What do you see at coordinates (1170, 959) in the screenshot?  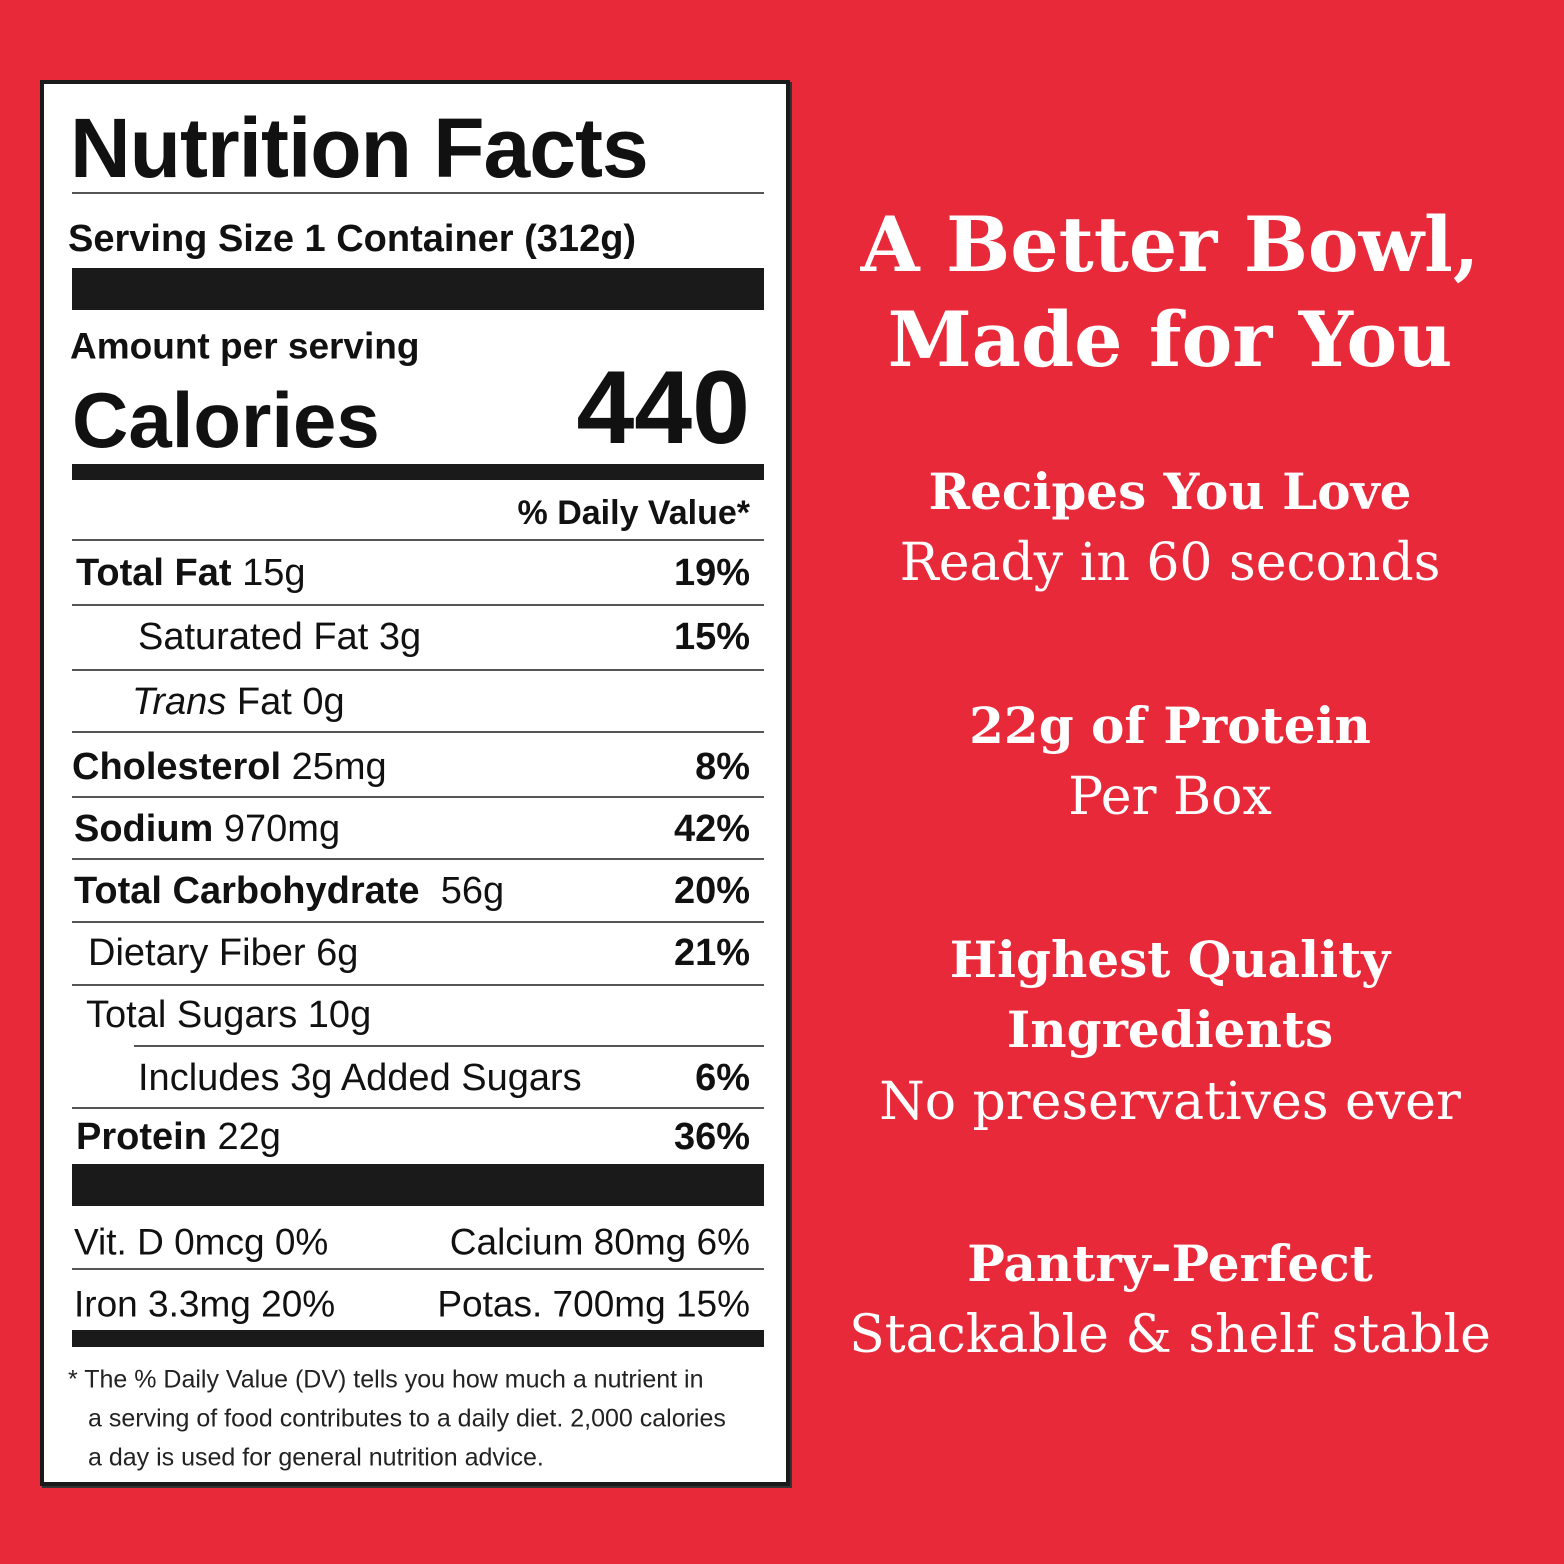 I see `feature-title: Highest Quality` at bounding box center [1170, 959].